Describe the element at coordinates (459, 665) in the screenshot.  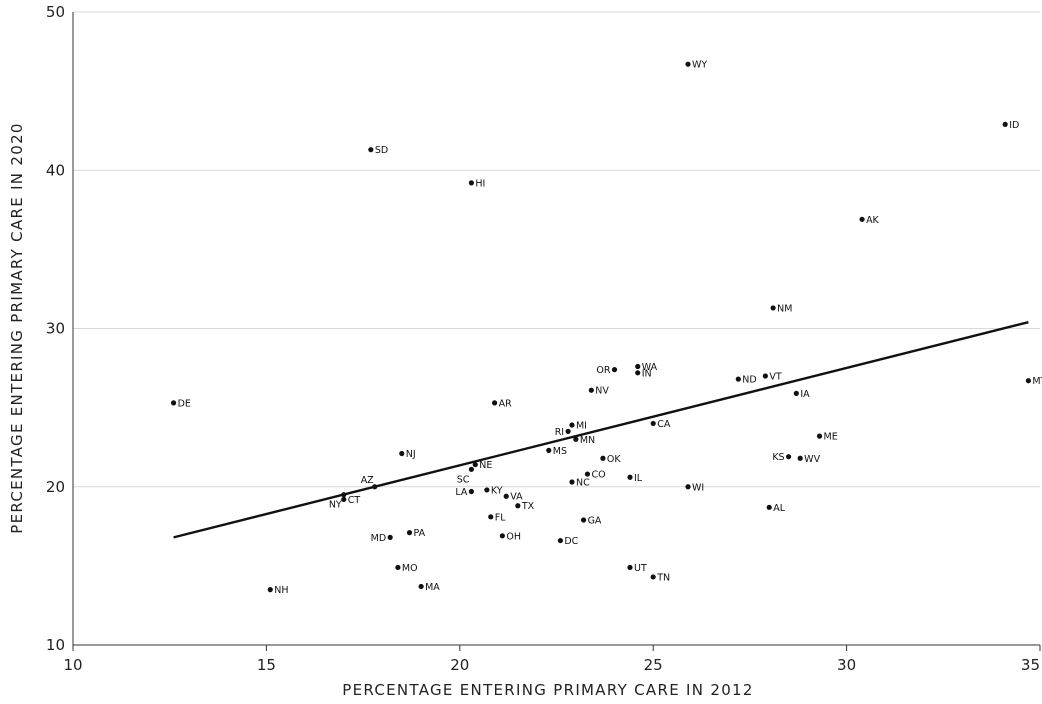
I see `x-tick-label-20: 20` at that location.